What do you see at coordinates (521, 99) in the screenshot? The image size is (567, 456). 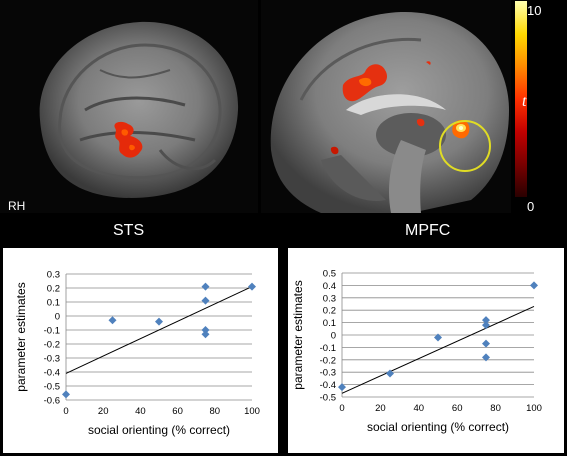 I see `colorbar-gradient` at bounding box center [521, 99].